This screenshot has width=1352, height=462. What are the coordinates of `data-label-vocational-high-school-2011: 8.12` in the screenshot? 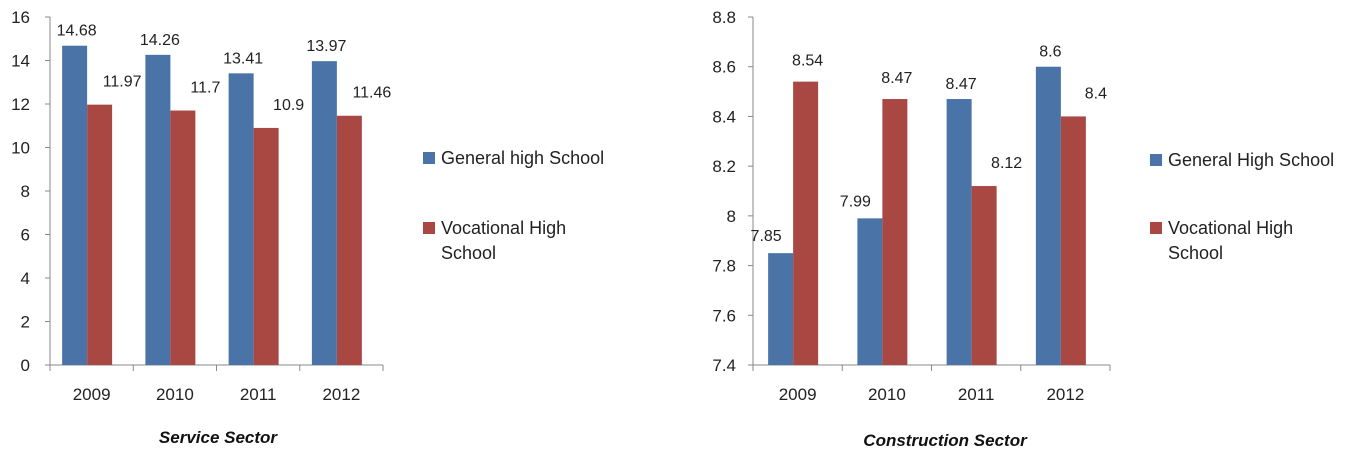 It's located at (1006, 163).